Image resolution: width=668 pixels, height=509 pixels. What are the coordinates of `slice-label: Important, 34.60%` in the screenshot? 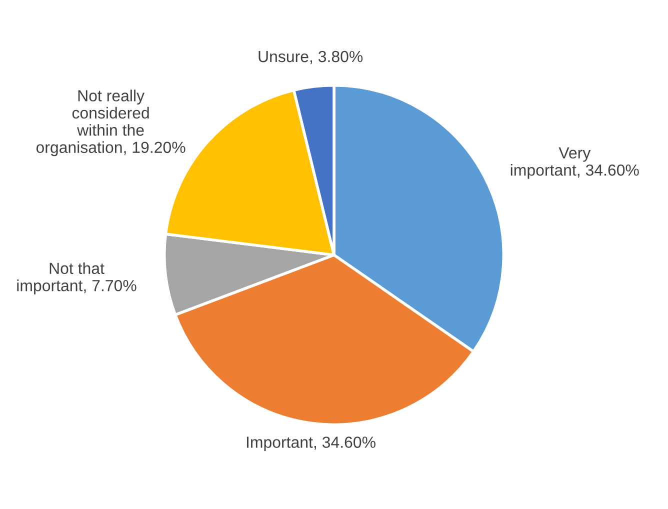 It's located at (311, 444).